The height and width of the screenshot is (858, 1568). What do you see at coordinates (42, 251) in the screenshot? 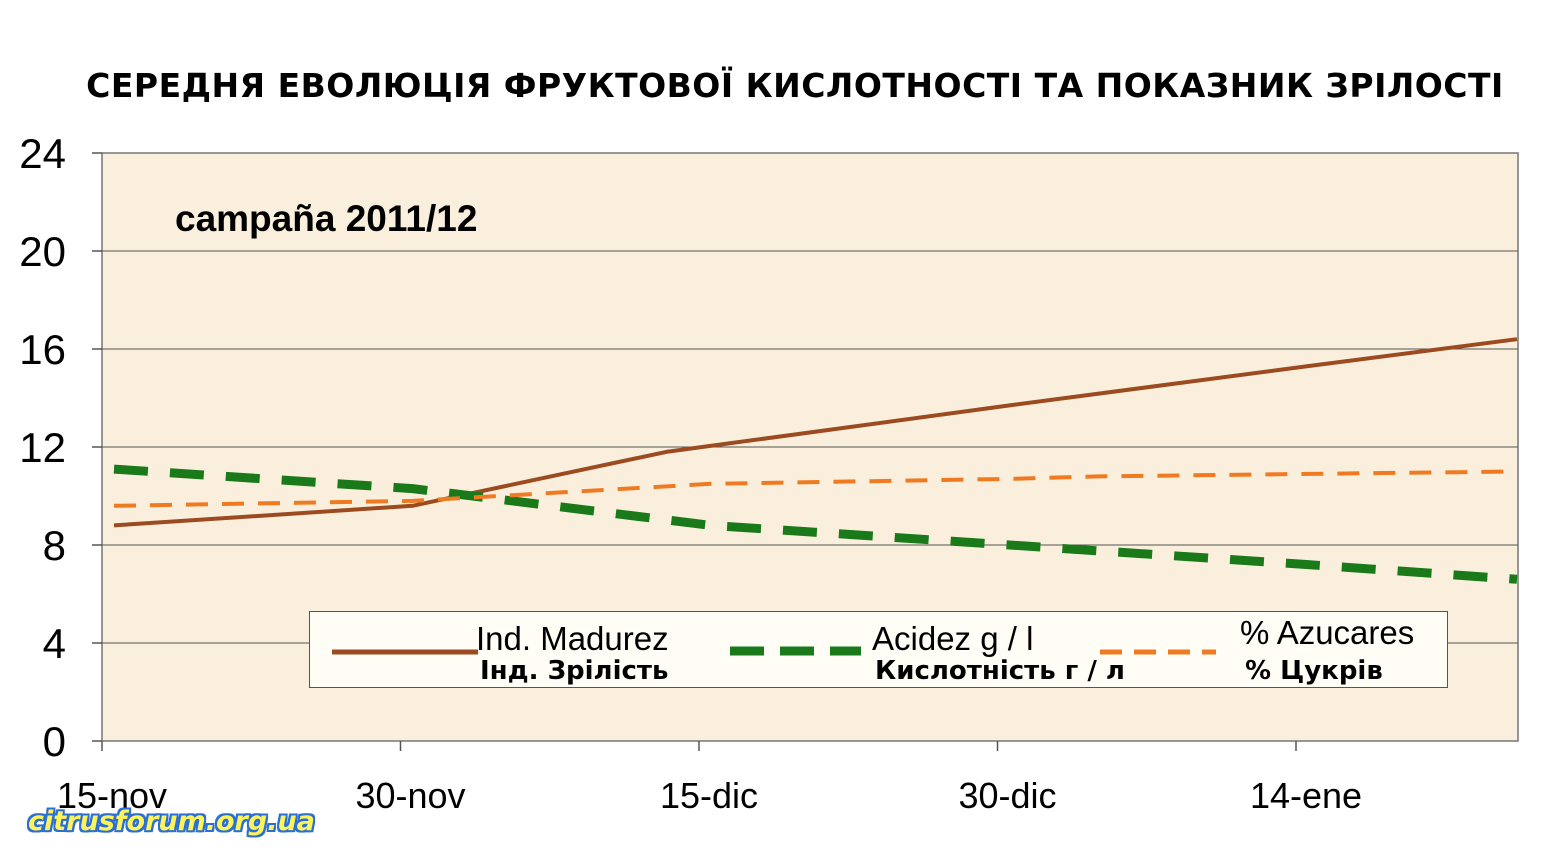
I see `y-tick-label: 20` at bounding box center [42, 251].